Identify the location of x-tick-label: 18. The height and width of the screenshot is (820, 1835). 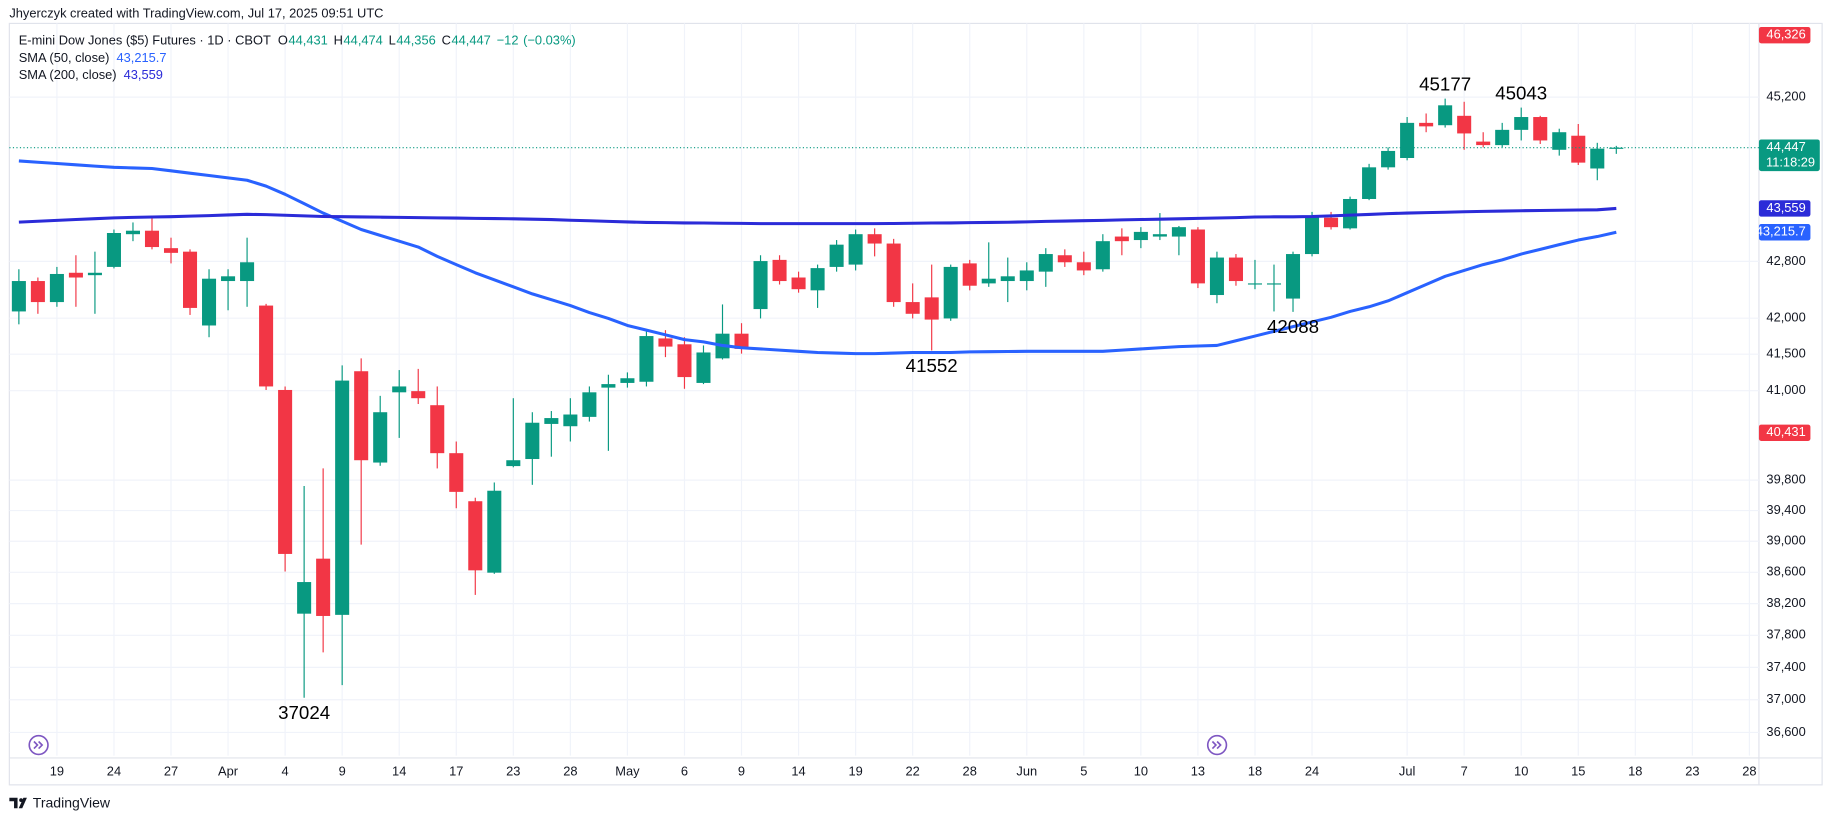
(1255, 770).